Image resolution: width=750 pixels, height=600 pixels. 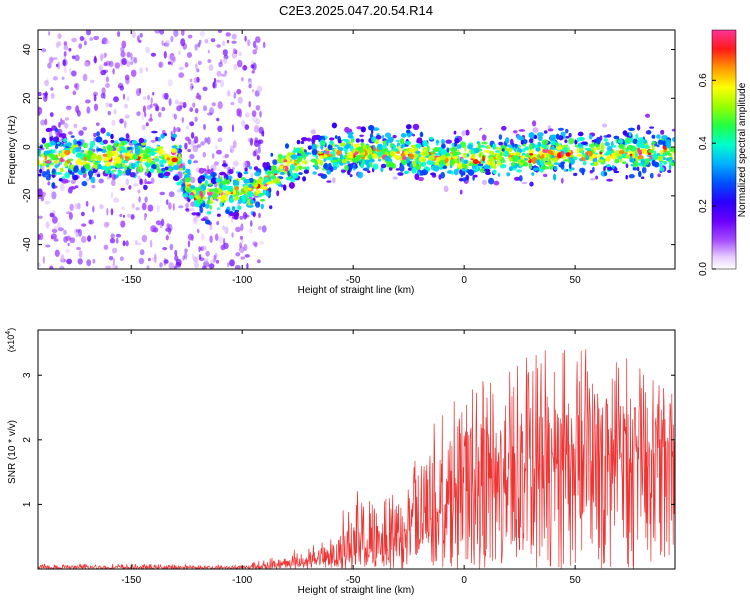 I want to click on spectrogram-y-label: Frequency (Hz), so click(x=12, y=150).